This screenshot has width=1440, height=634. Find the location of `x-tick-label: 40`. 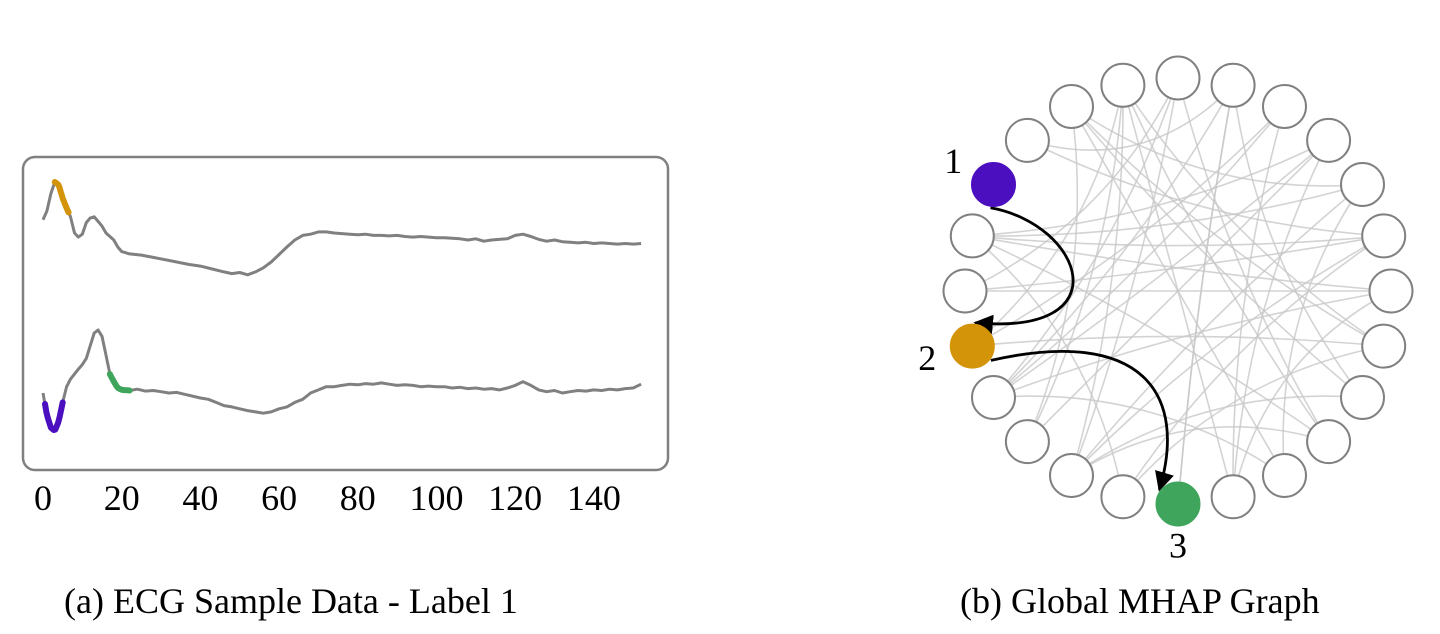

x-tick-label: 40 is located at coordinates (200, 498).